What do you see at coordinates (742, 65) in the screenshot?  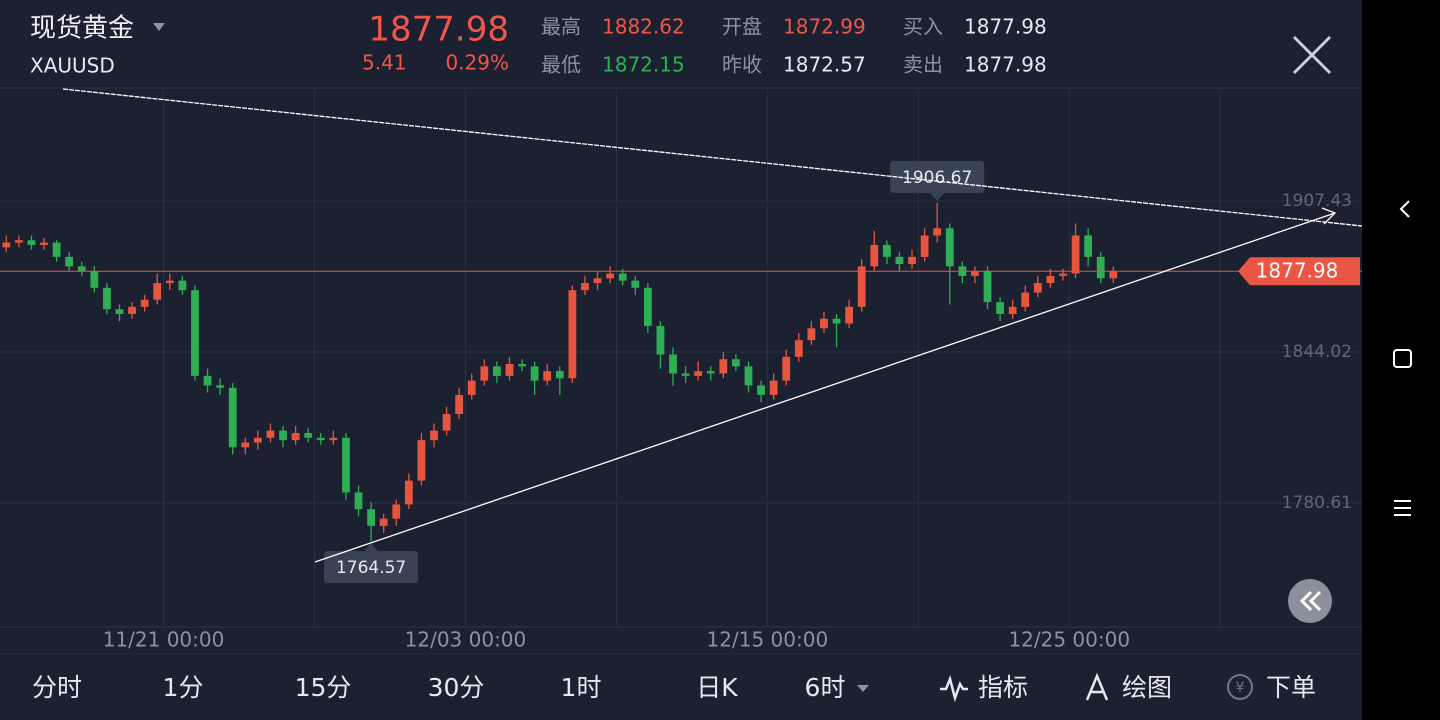 I see `stat-label: 昨收` at bounding box center [742, 65].